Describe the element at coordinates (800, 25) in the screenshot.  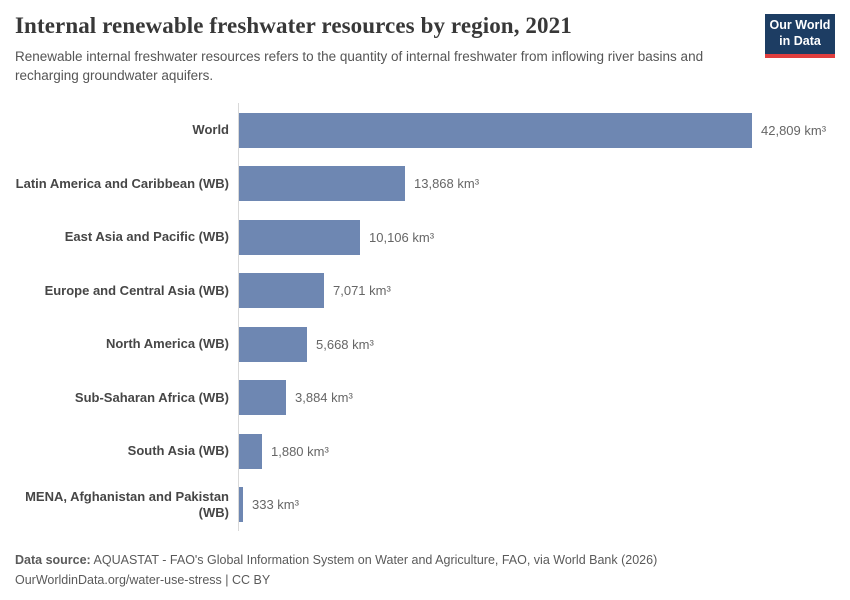
I see `owid-logo-line1: Our World` at that location.